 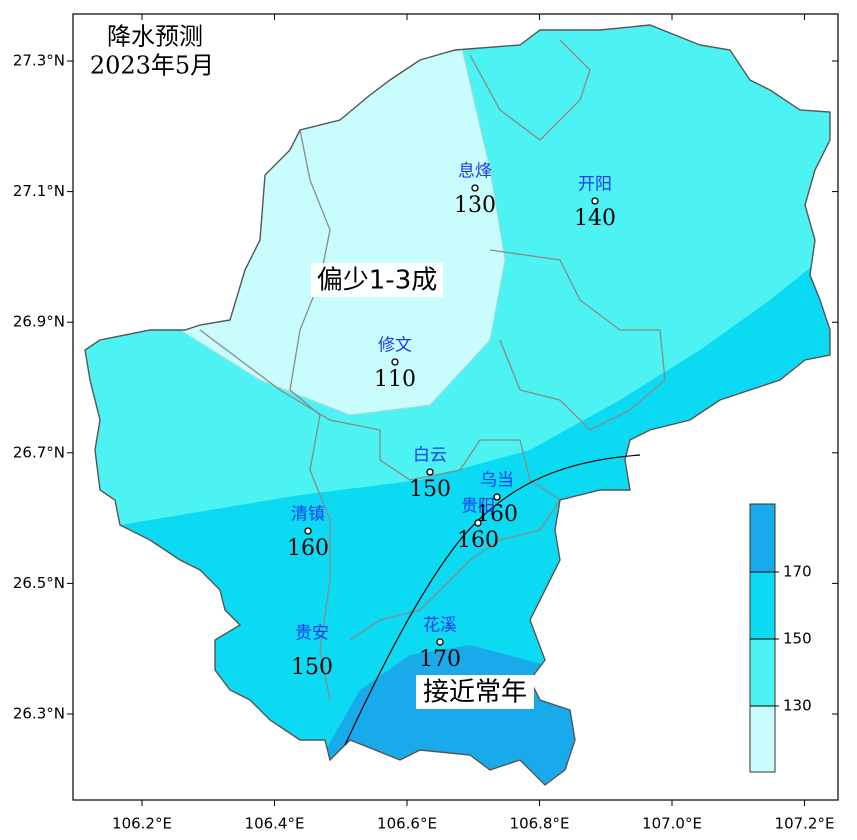 I want to click on region-label: 接近常年, so click(x=475, y=693).